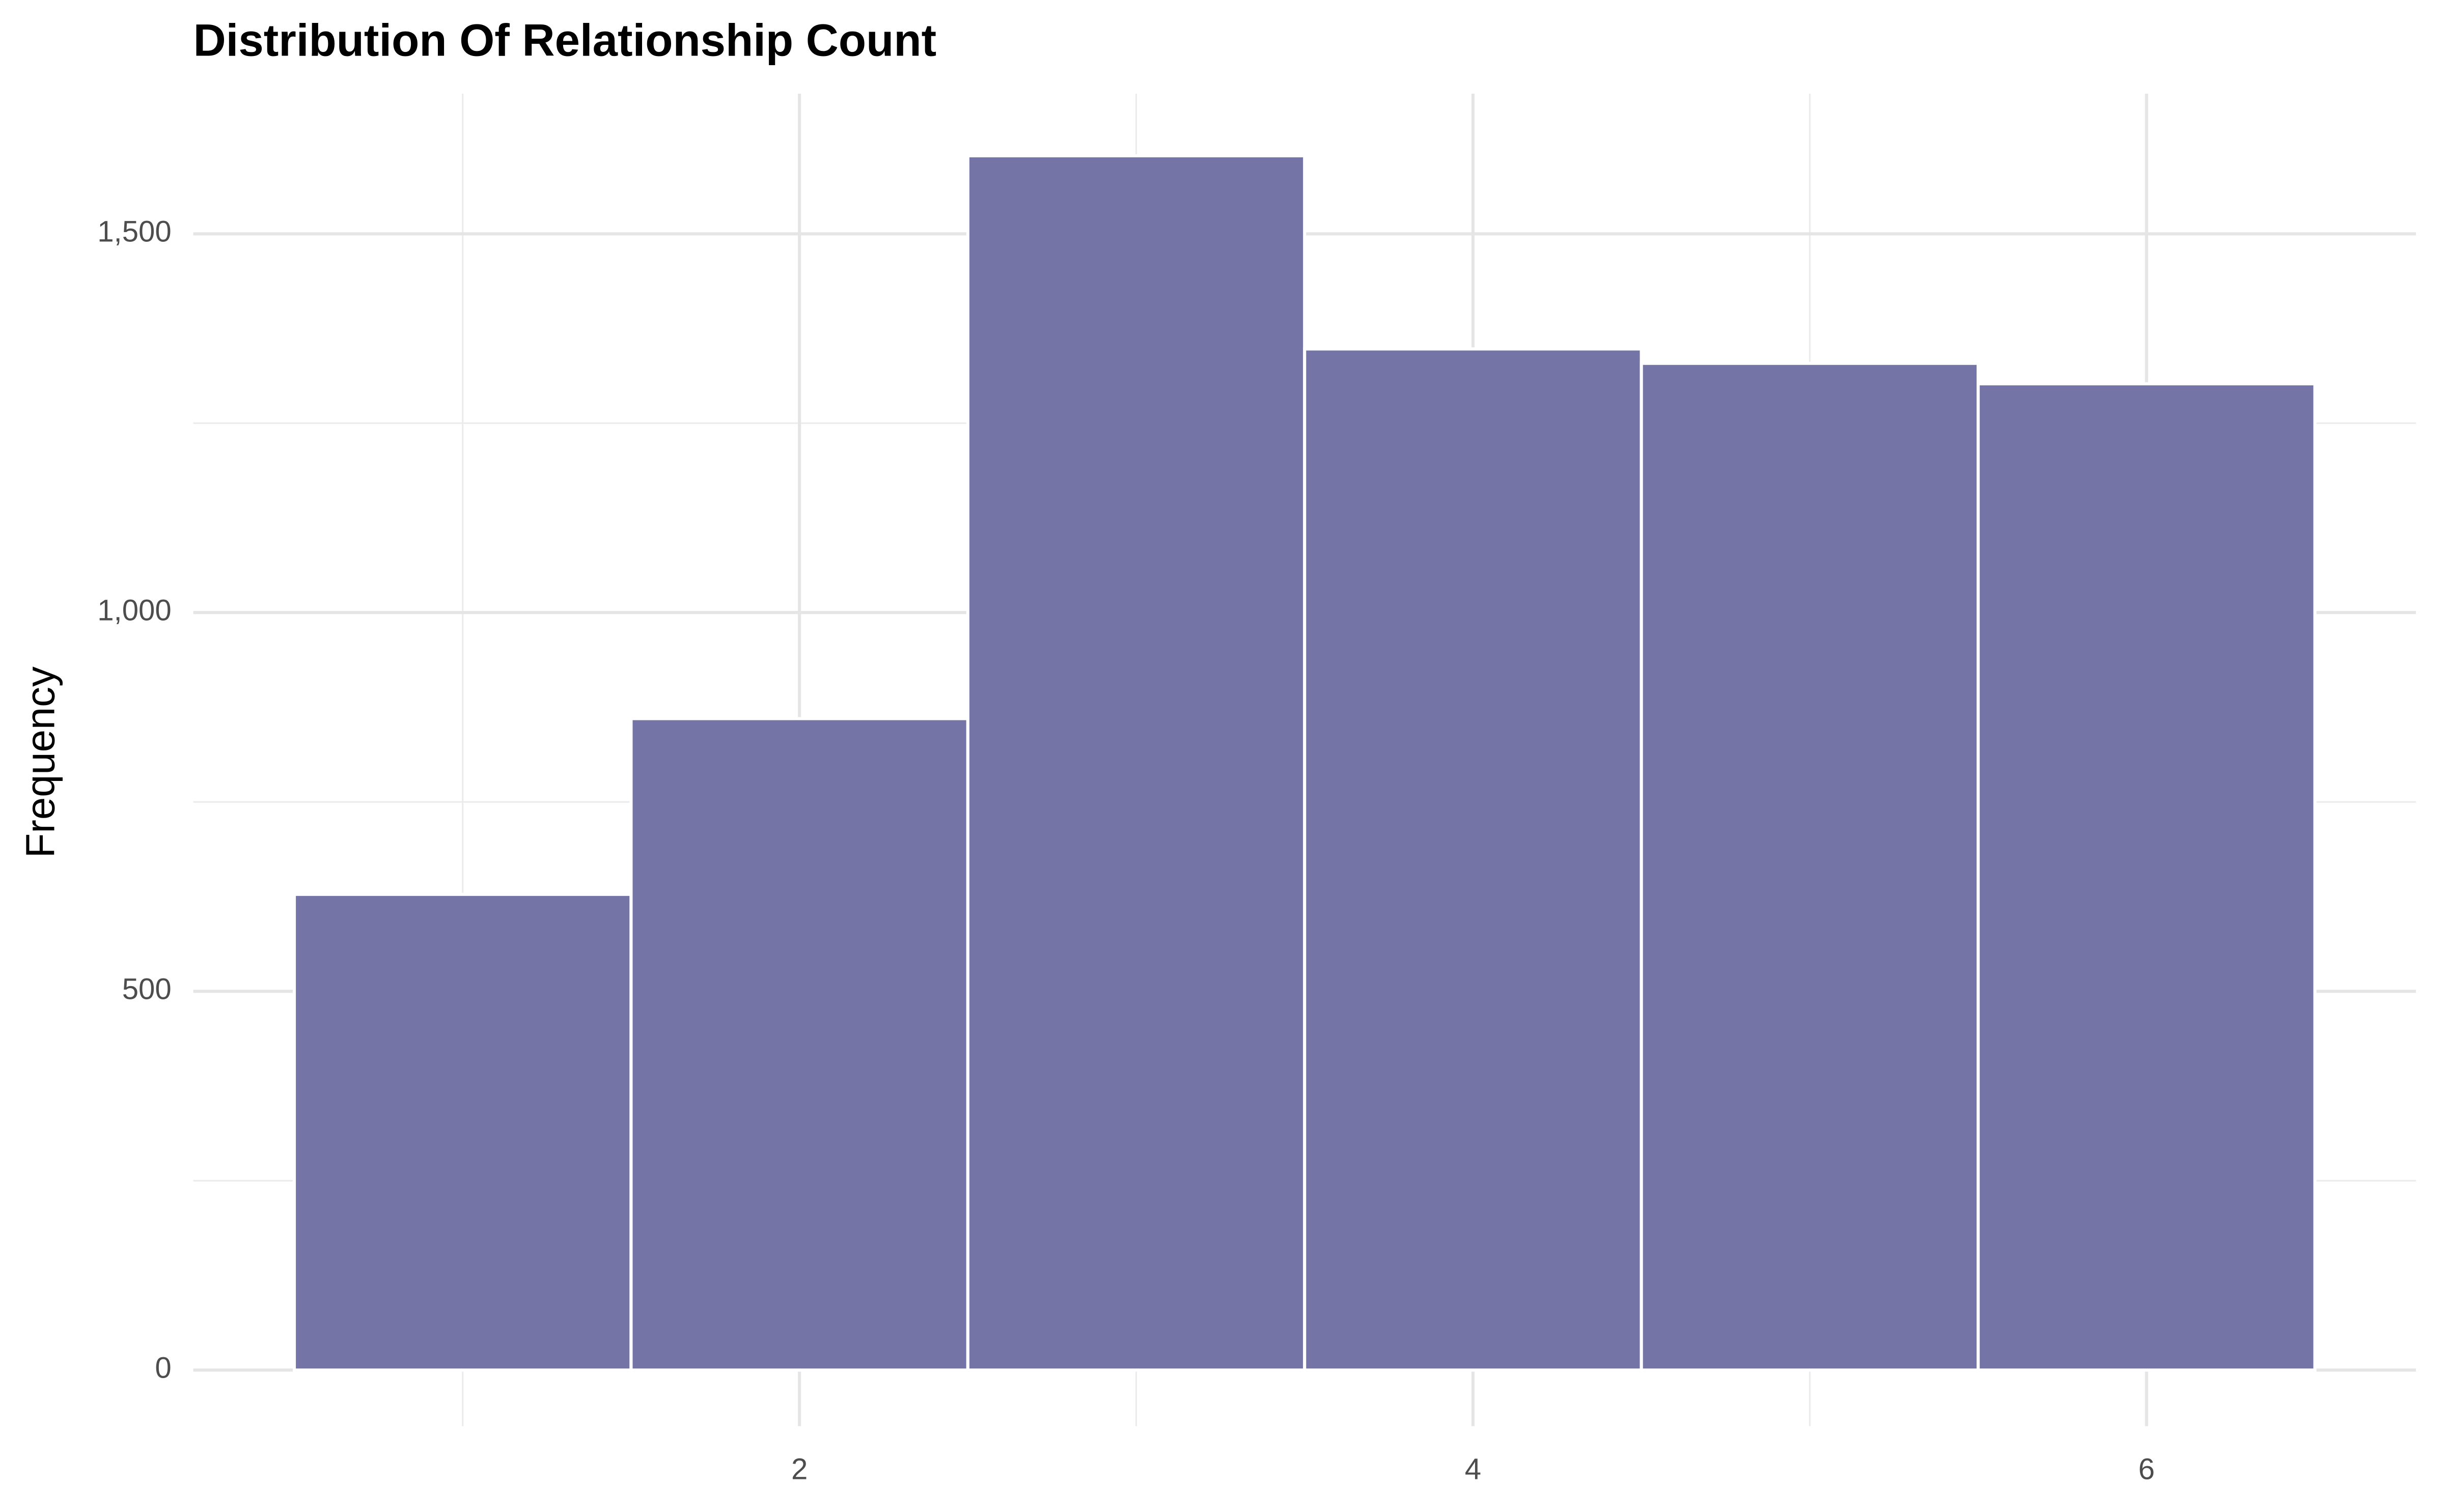  I want to click on x-tick-label: 6, so click(2146, 1469).